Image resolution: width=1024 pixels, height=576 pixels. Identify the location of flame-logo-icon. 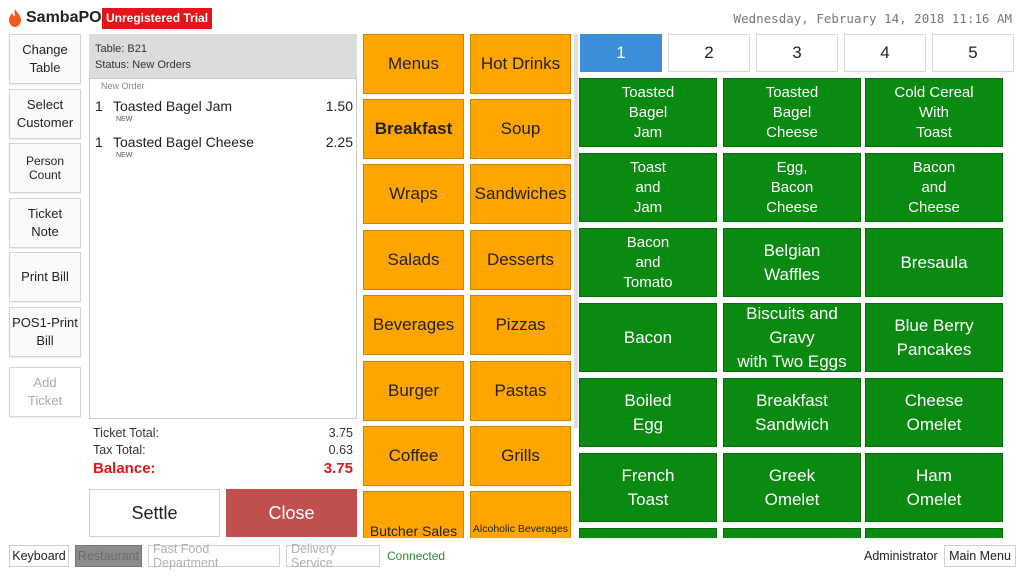
(15, 18).